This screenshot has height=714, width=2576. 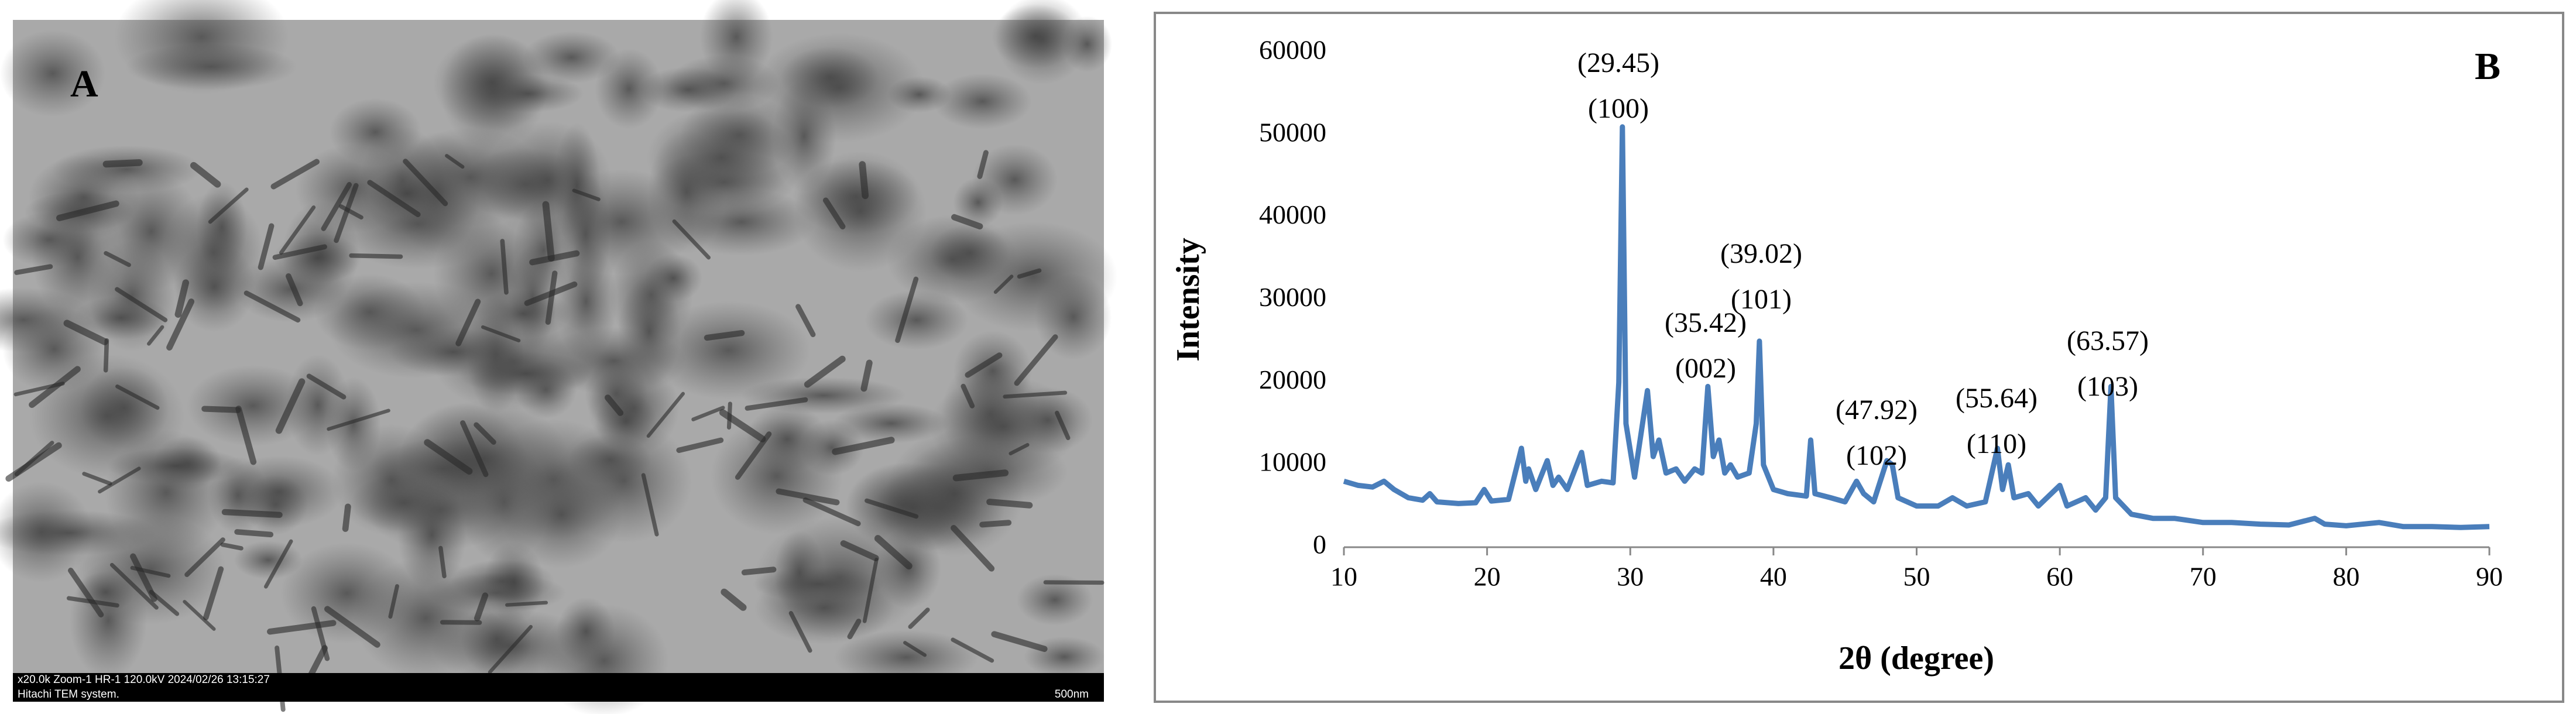 I want to click on peak-plane: (103), so click(x=2107, y=386).